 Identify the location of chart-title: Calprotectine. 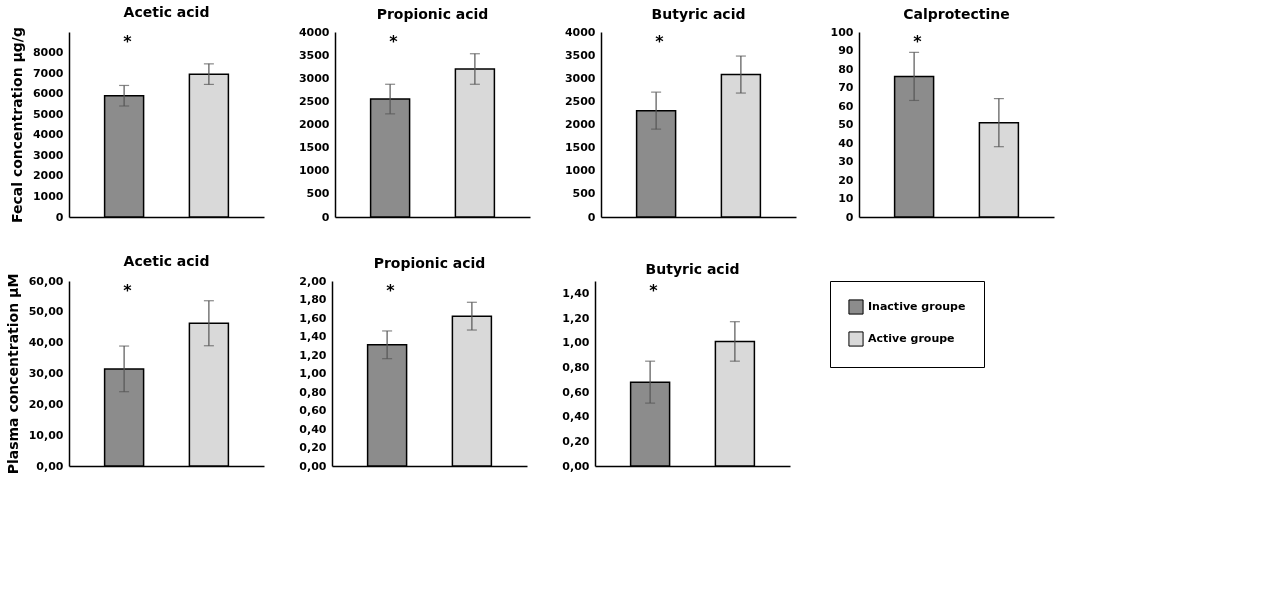
(956, 14).